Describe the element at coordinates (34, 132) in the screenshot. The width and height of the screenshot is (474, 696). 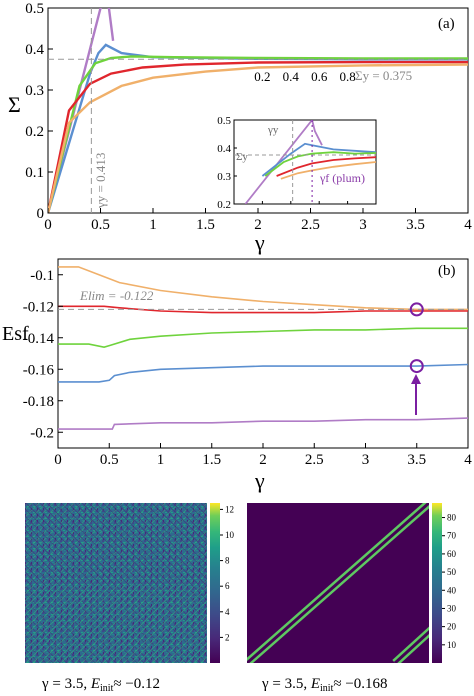
I see `panel-a-ytick-label: 0.2` at that location.